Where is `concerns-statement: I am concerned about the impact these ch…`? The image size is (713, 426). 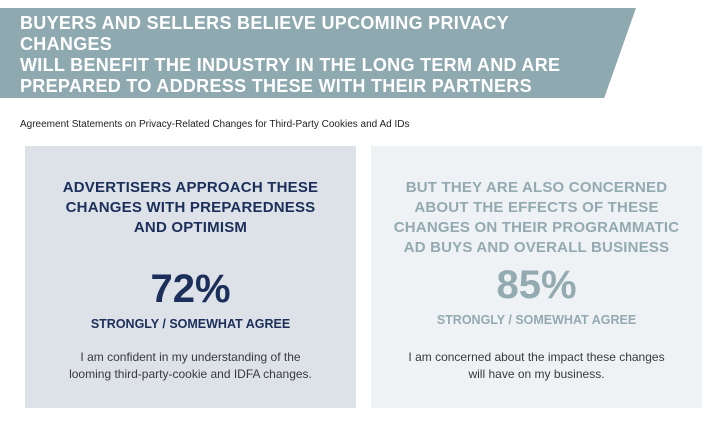
concerns-statement: I am concerned about the impact these ch… is located at coordinates (536, 365).